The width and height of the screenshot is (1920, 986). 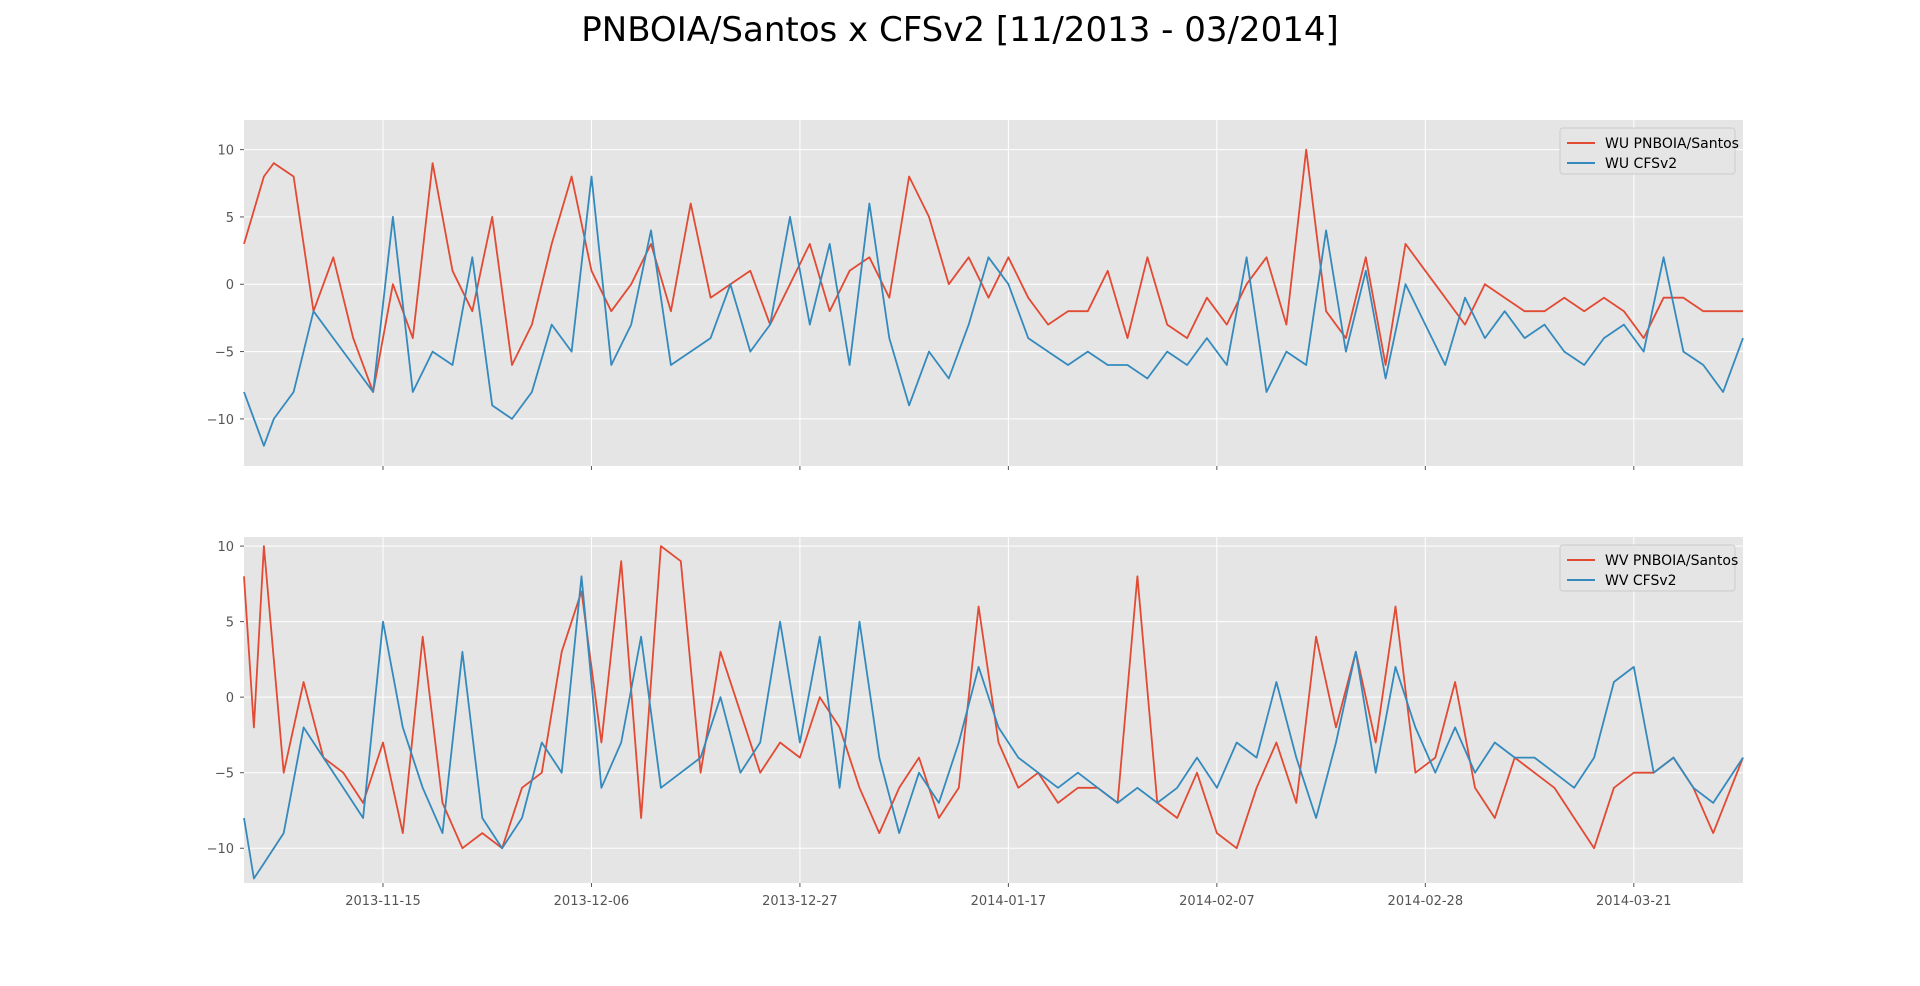 I want to click on x-tick-label: 2014-02-28, so click(x=1426, y=901).